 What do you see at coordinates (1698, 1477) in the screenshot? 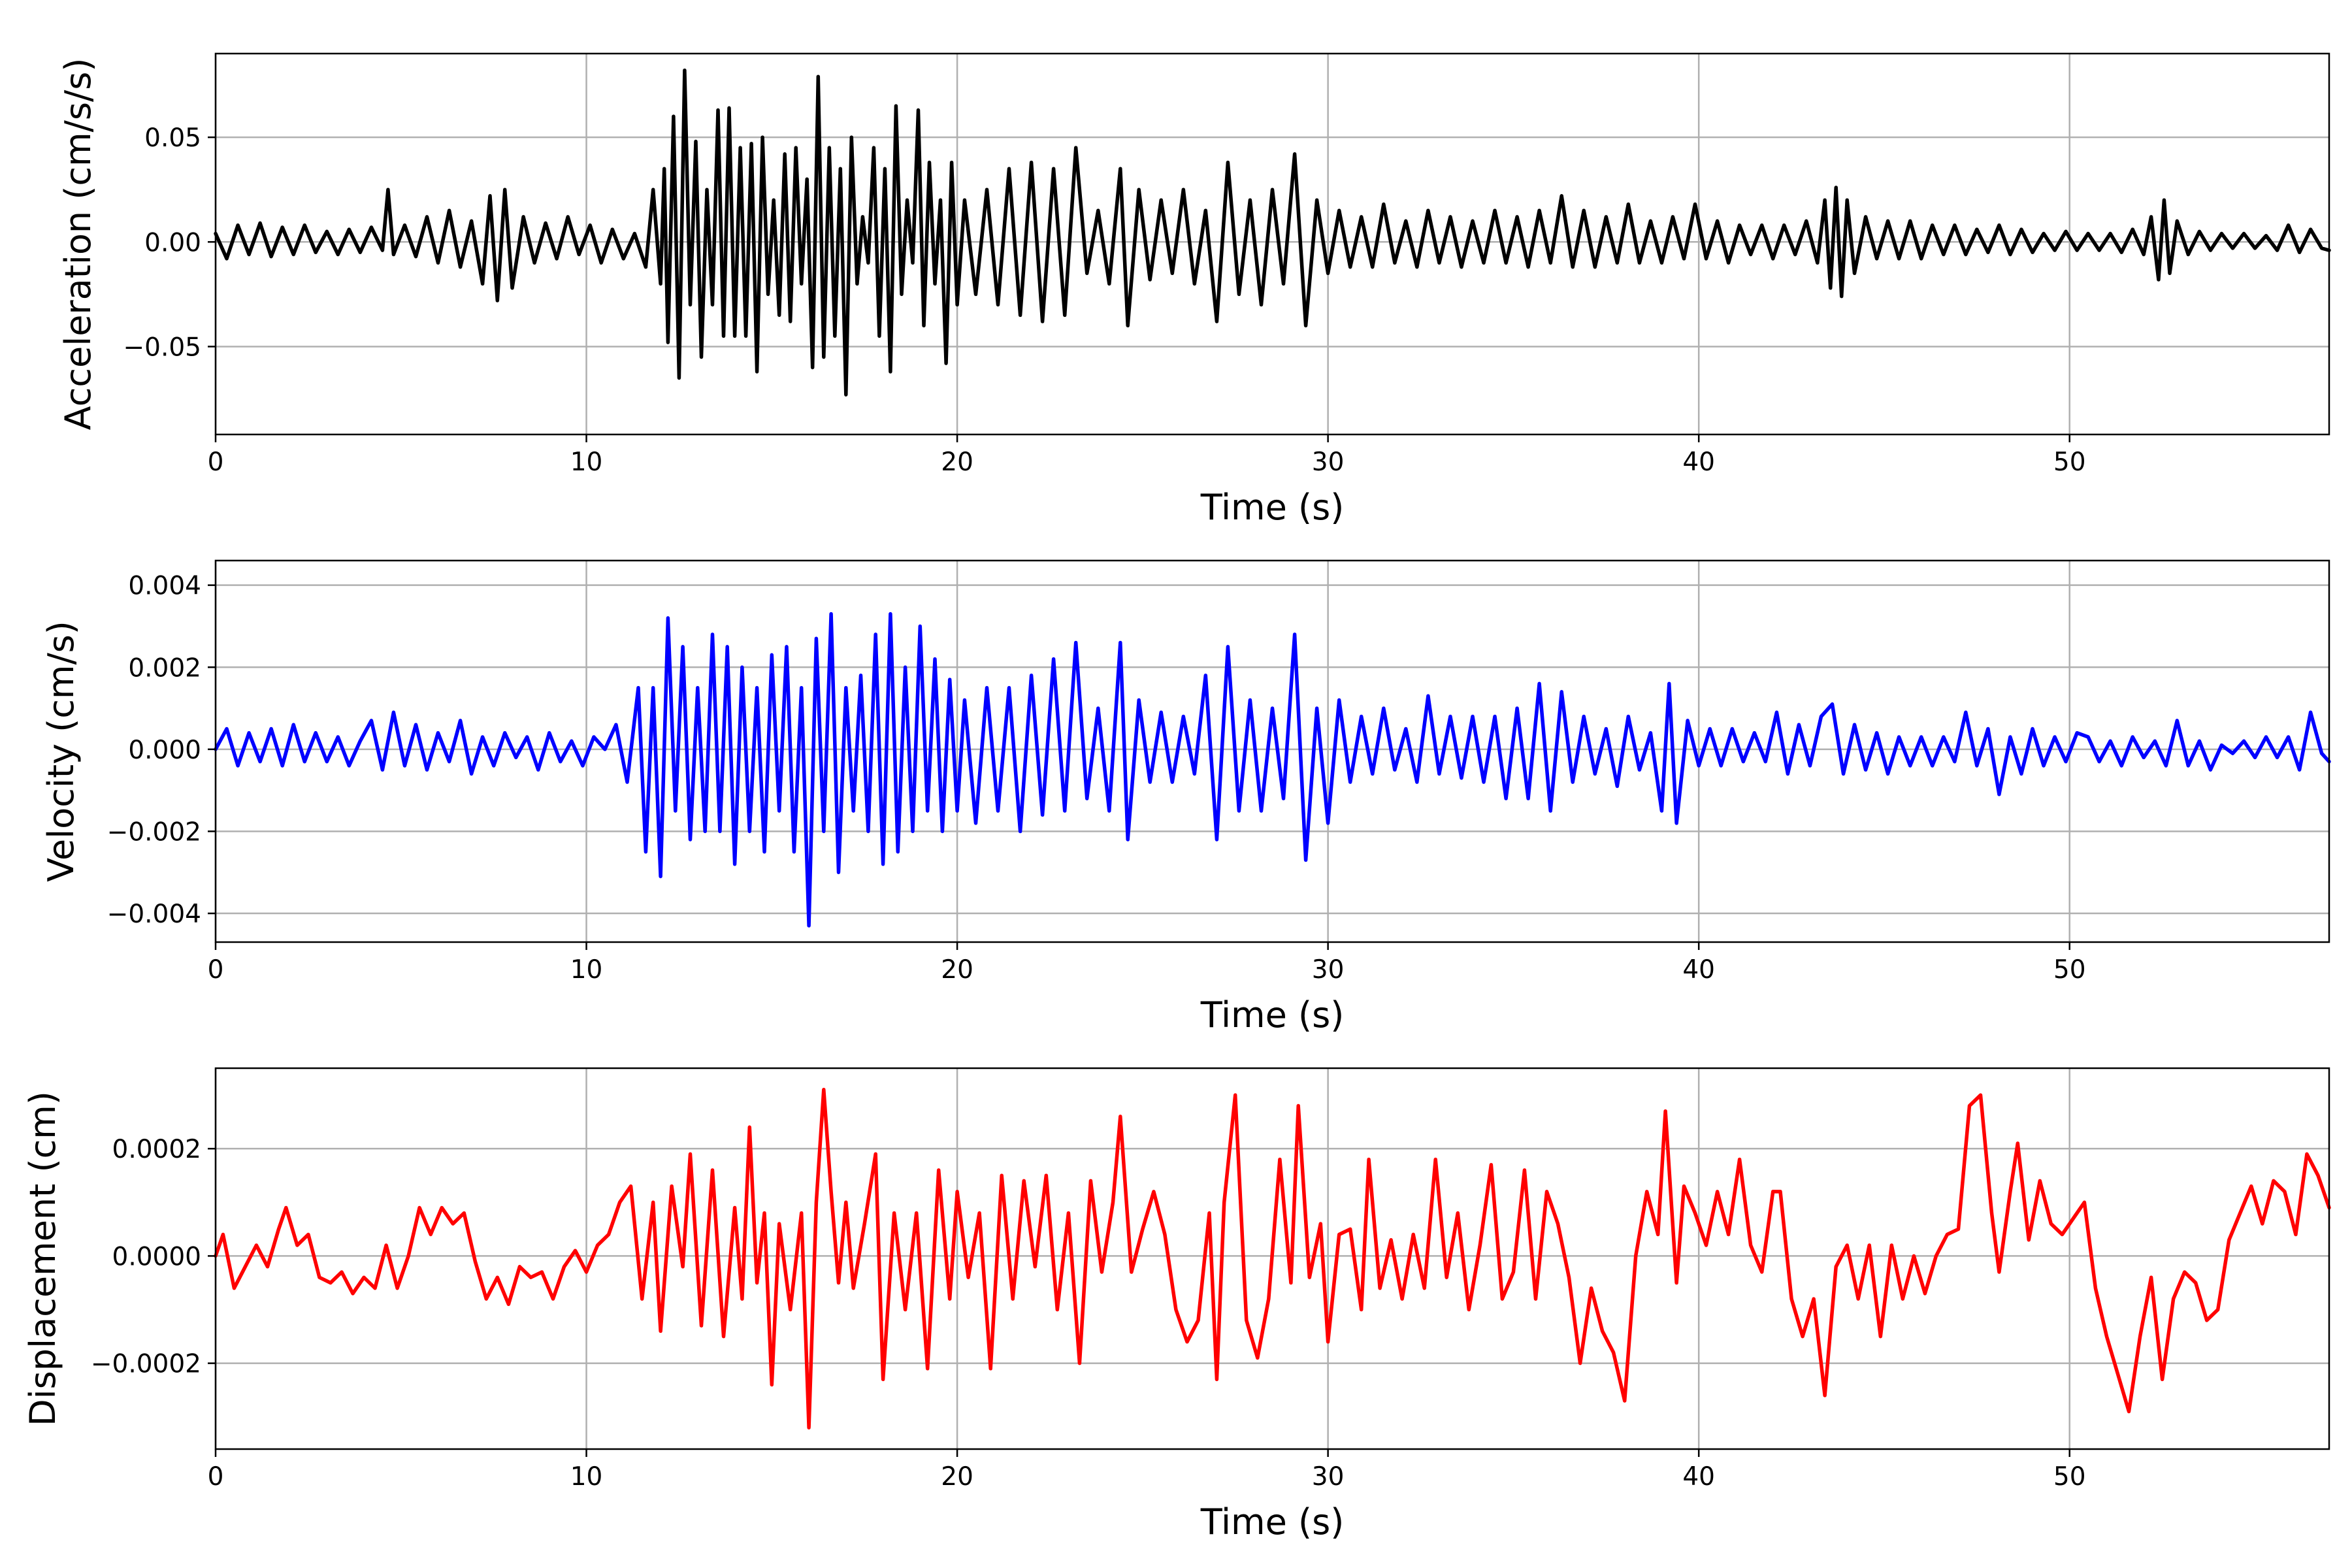
I see `displacement-x-tick-label: 40` at bounding box center [1698, 1477].